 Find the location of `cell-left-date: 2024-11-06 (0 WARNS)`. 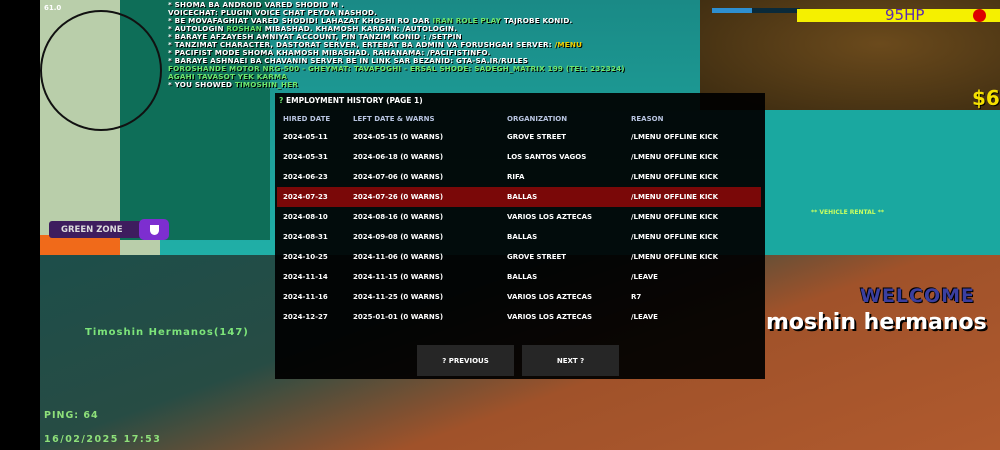

cell-left-date: 2024-11-06 (0 WARNS) is located at coordinates (398, 257).